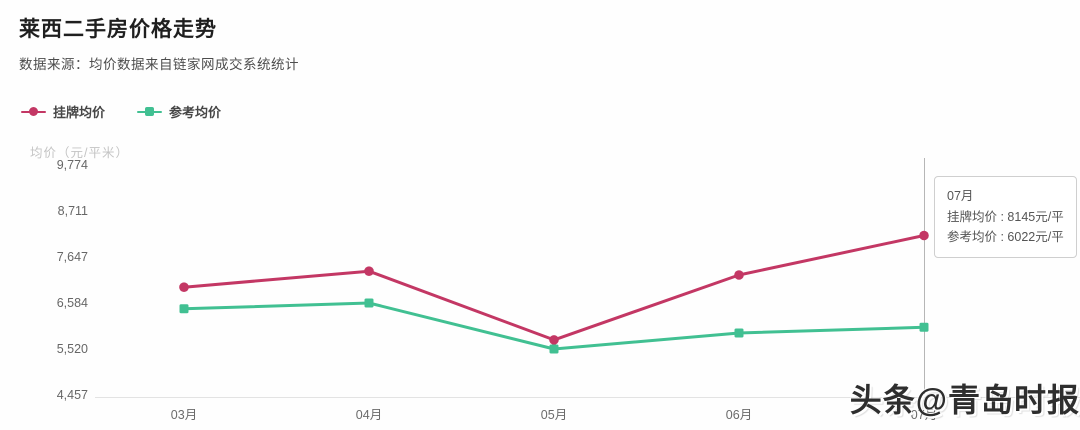  Describe the element at coordinates (159, 64) in the screenshot. I see `data-source-note: 数据来源：均价数据来自链家网成交系统统计` at that location.